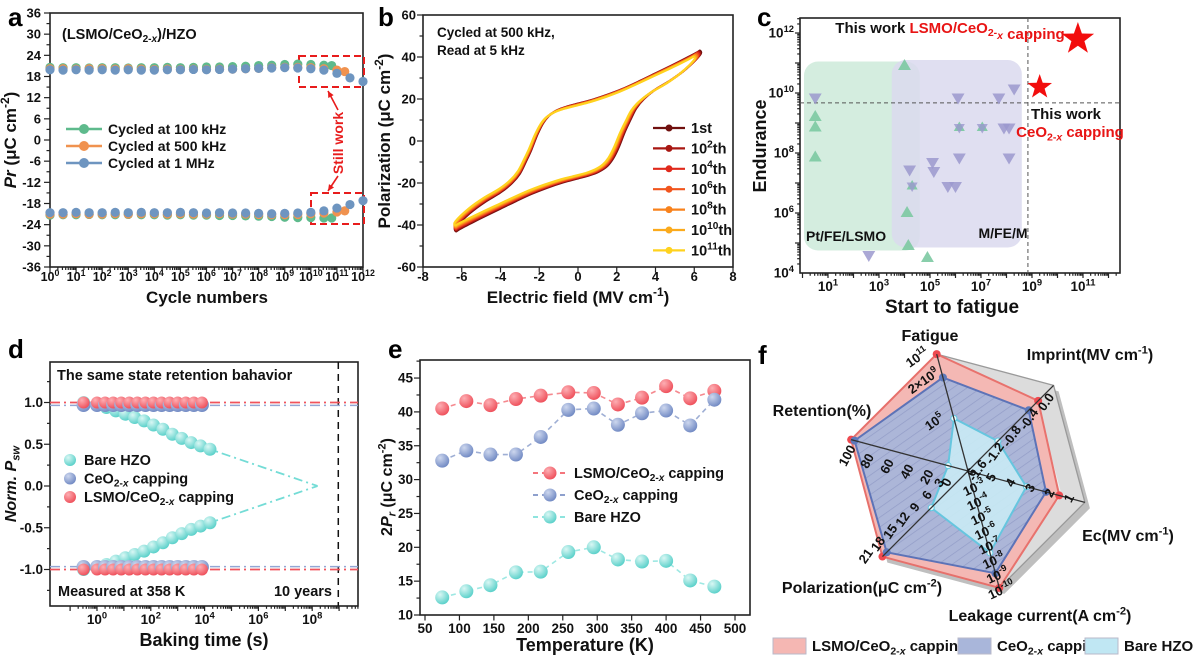 The width and height of the screenshot is (1199, 662). What do you see at coordinates (989, 545) in the screenshot?
I see `svg-text: 10⁻⁷` at bounding box center [989, 545].